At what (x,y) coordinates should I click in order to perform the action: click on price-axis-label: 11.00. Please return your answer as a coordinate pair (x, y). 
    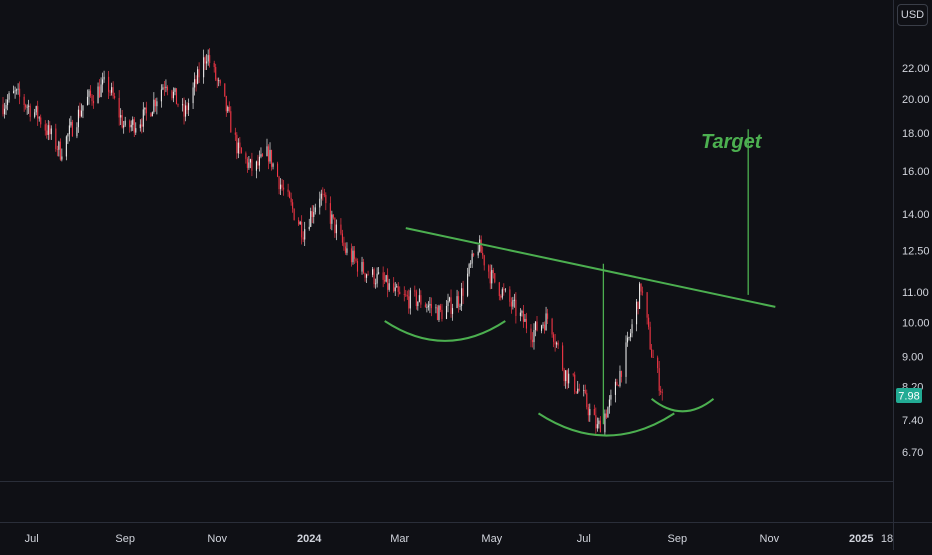
    Looking at the image, I should click on (915, 293).